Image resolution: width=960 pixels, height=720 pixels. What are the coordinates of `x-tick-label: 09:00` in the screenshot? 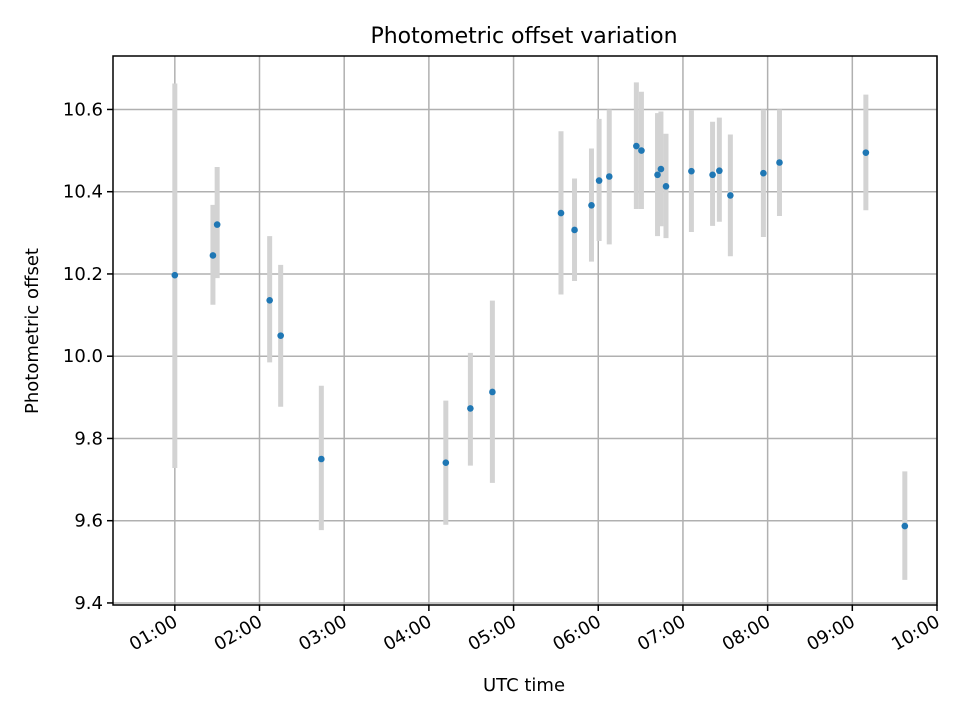 It's located at (830, 633).